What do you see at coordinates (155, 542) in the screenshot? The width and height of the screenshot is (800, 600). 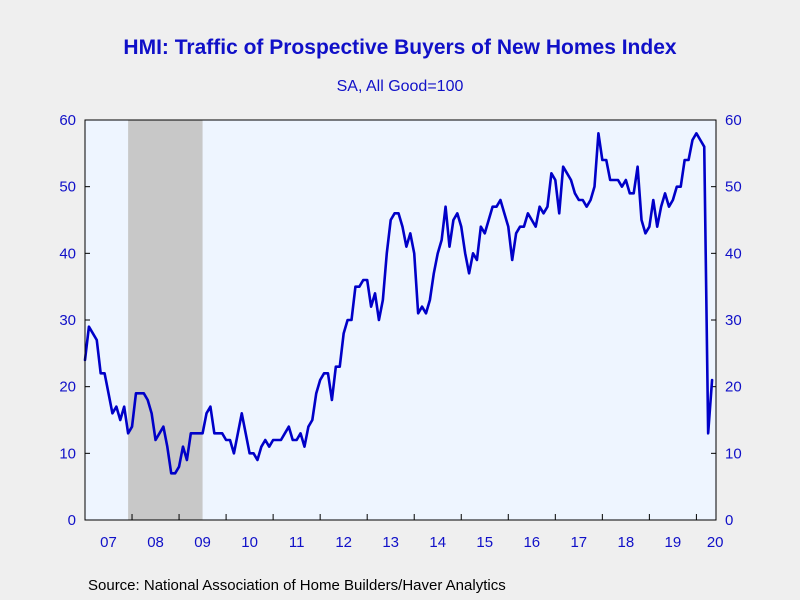 I see `x-tick-label: 08` at bounding box center [155, 542].